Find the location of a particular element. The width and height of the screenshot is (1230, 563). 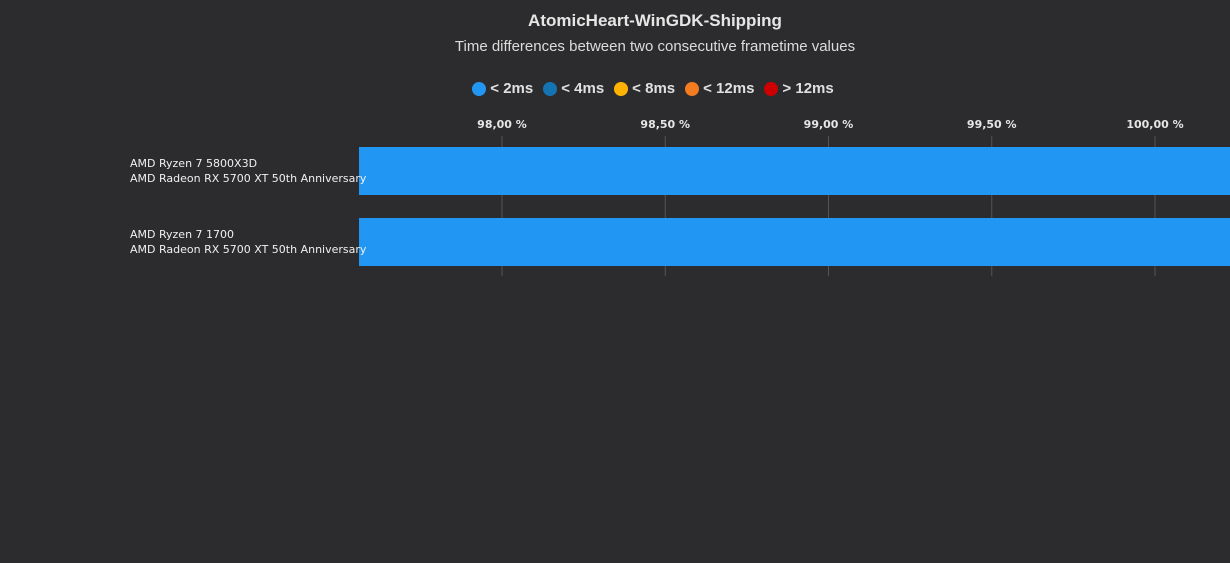

legend-label: < 12ms is located at coordinates (729, 88).